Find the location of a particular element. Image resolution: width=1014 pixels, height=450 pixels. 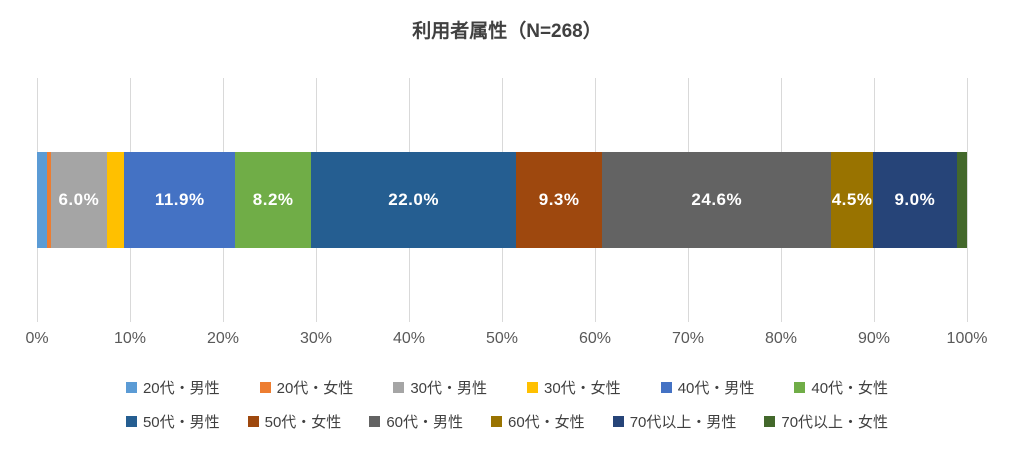

legend-row-2: 50代・男性 50代・女性 60代・男性 60代・女性 70代以上・男性 70代以上・女性 is located at coordinates (507, 421).